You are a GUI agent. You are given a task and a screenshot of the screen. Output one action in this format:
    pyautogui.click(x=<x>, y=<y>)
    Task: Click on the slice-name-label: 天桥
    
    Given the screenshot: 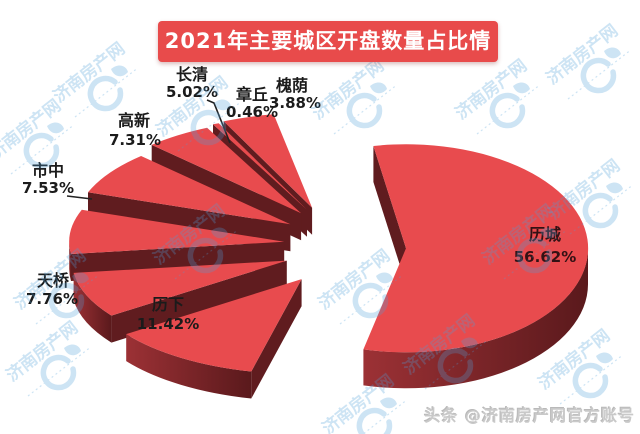 What is the action you would take?
    pyautogui.click(x=53, y=280)
    